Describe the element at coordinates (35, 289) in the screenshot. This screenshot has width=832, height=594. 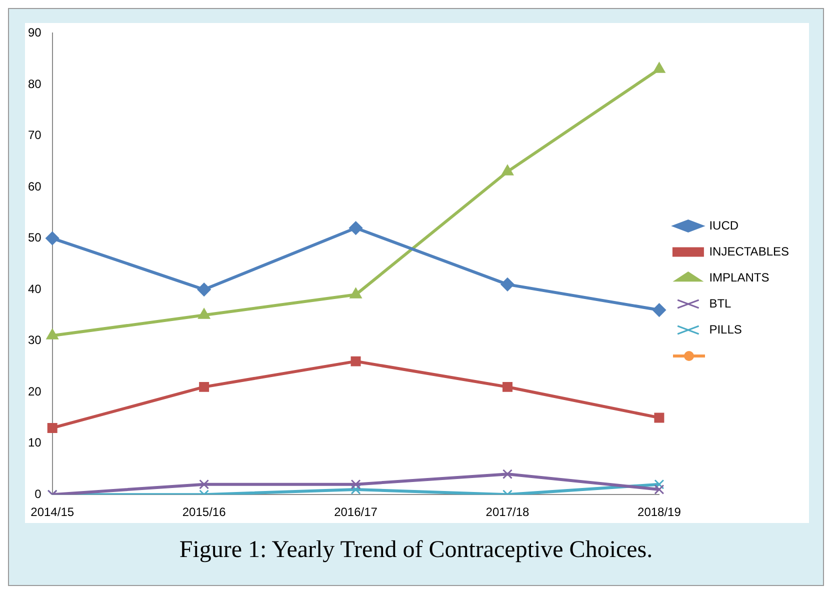
I see `y-tick-label: 40` at that location.